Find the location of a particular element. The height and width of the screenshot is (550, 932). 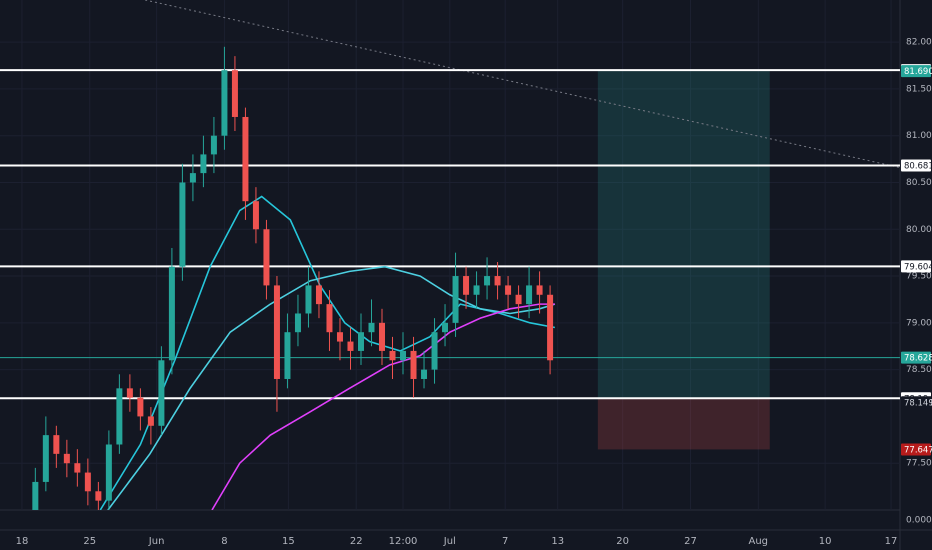

y-tick-label: 82.000 is located at coordinates (919, 43).